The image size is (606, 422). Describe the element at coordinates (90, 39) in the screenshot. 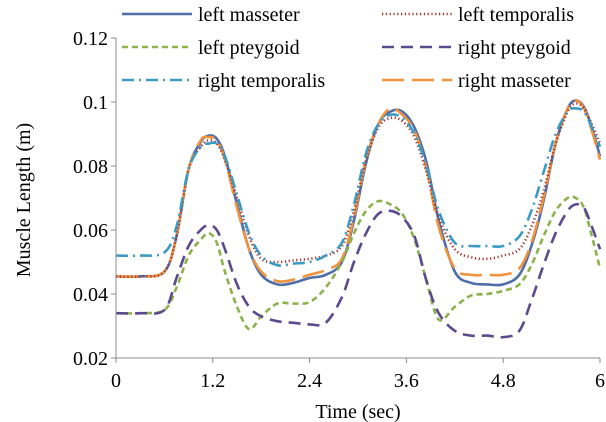

I see `y-tick-label: 0.12` at that location.